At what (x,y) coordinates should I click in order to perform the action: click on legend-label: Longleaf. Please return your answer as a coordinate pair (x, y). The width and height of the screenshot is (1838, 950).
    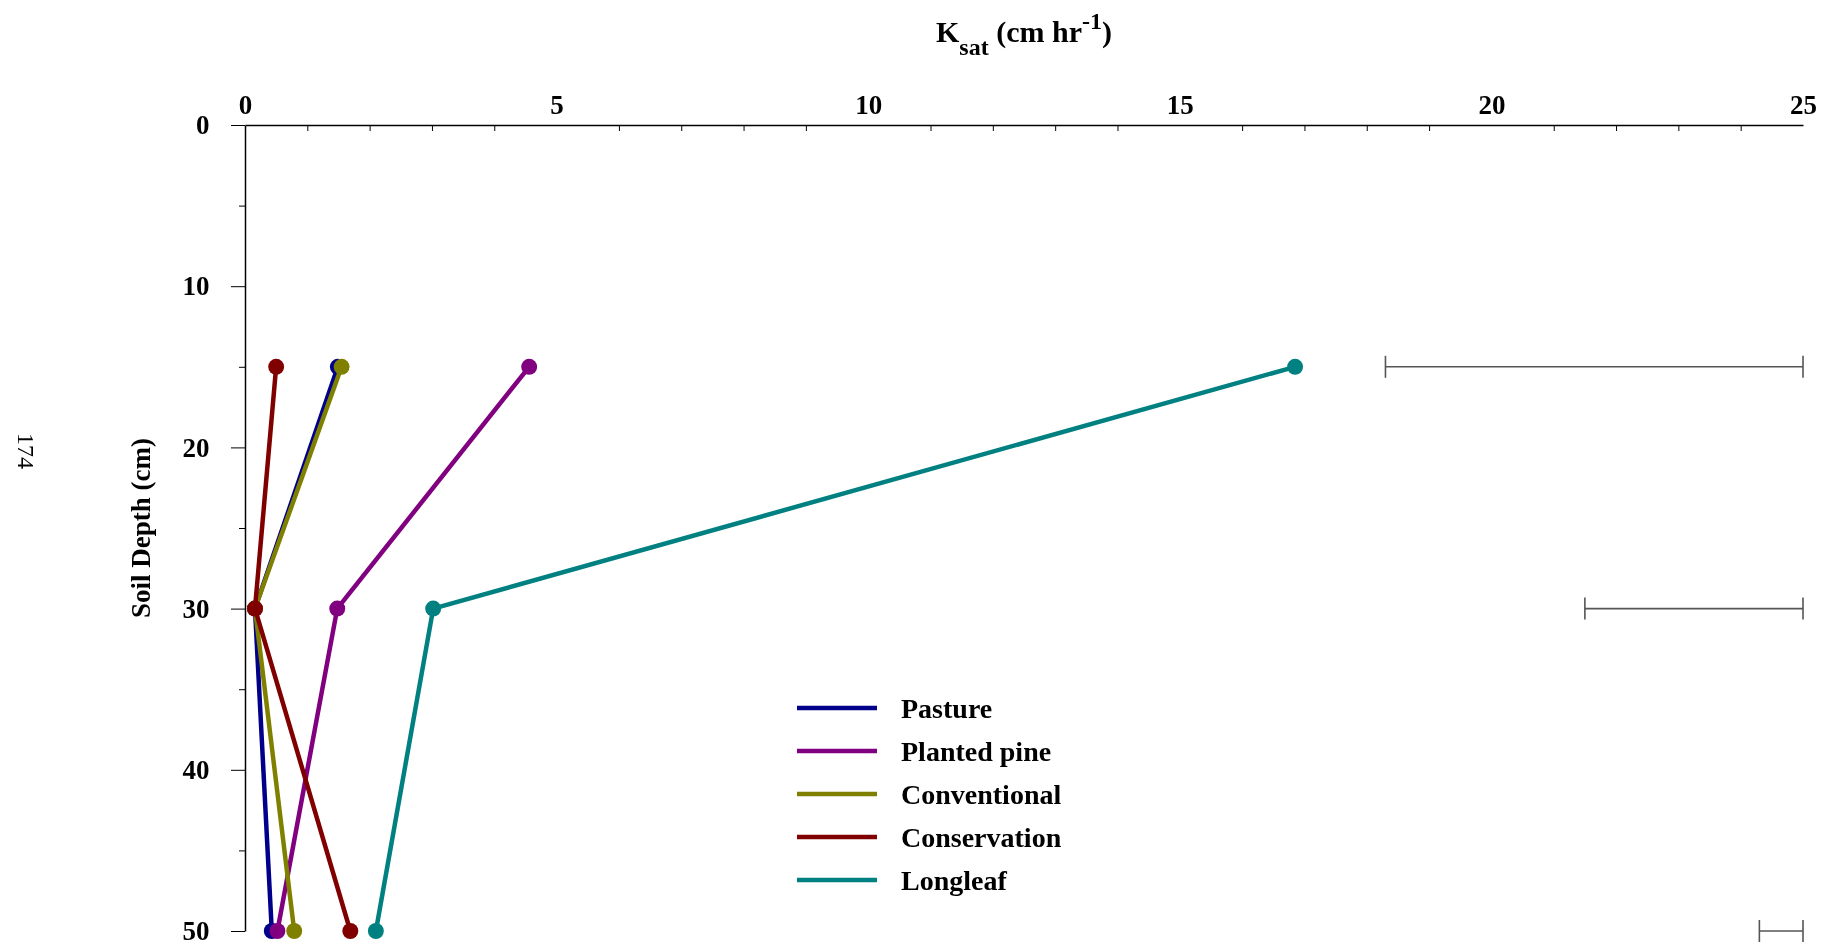
    Looking at the image, I should click on (954, 880).